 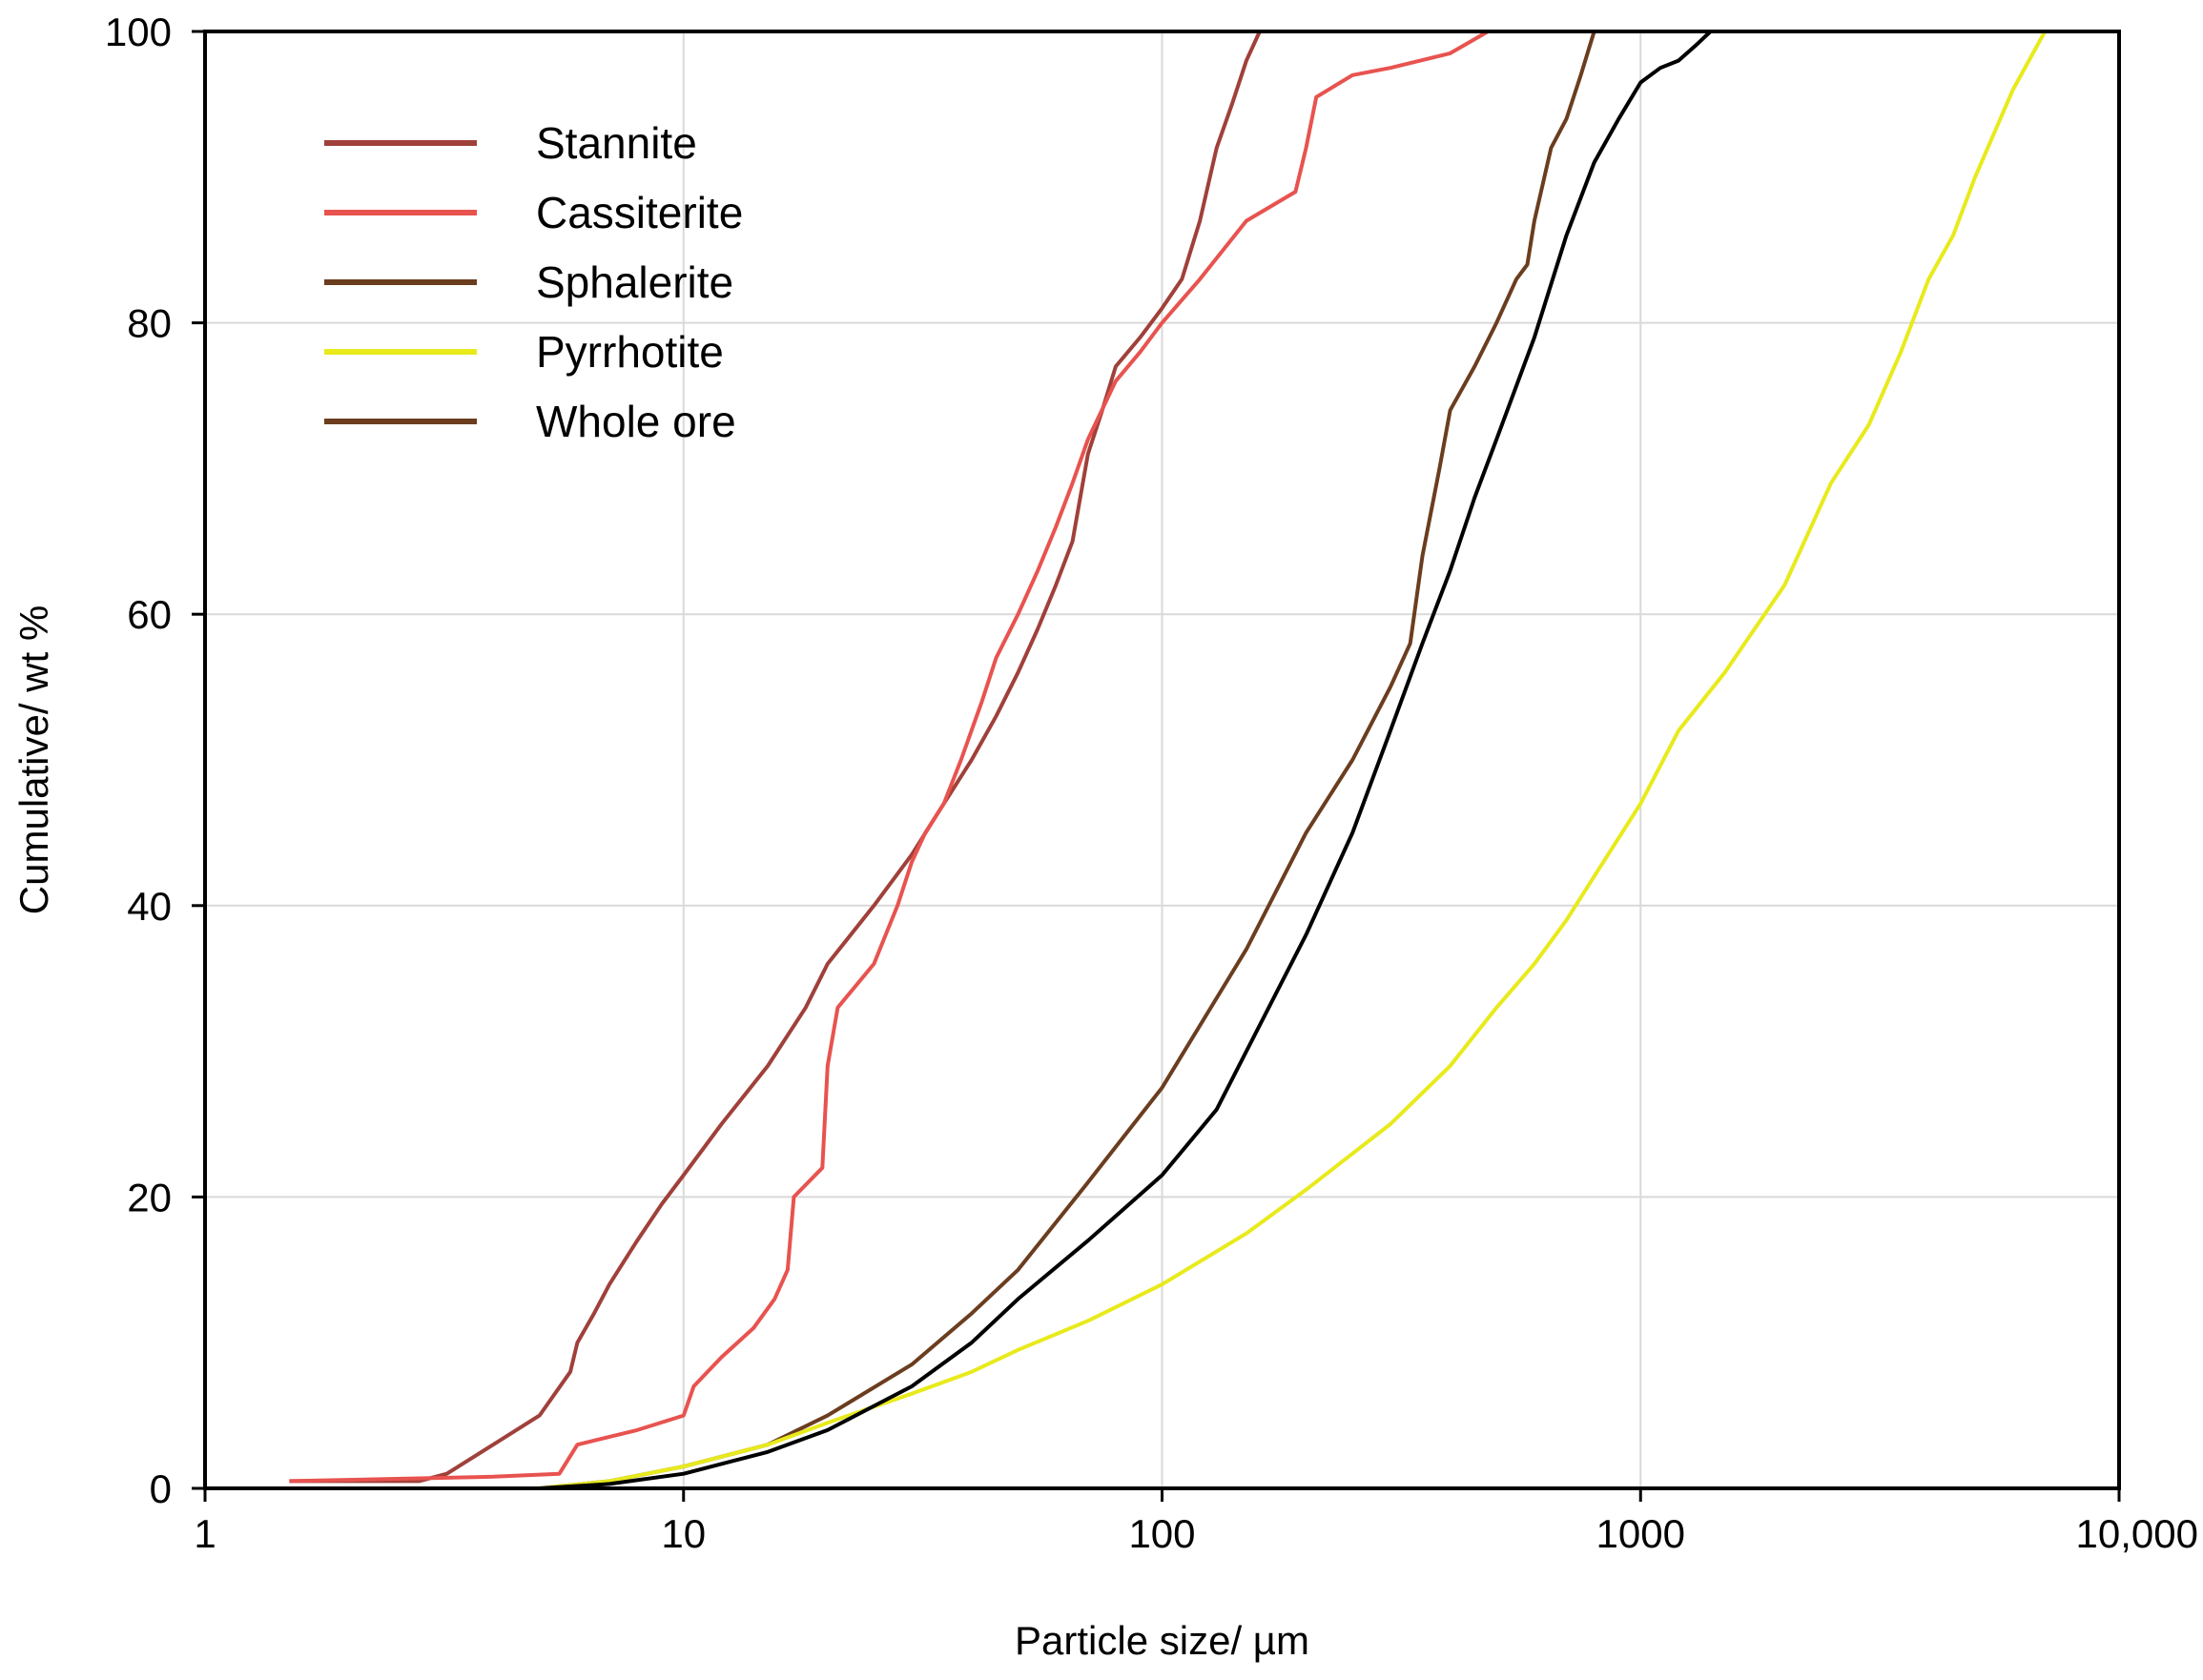 What do you see at coordinates (150, 614) in the screenshot?
I see `y-tick-label: 60` at bounding box center [150, 614].